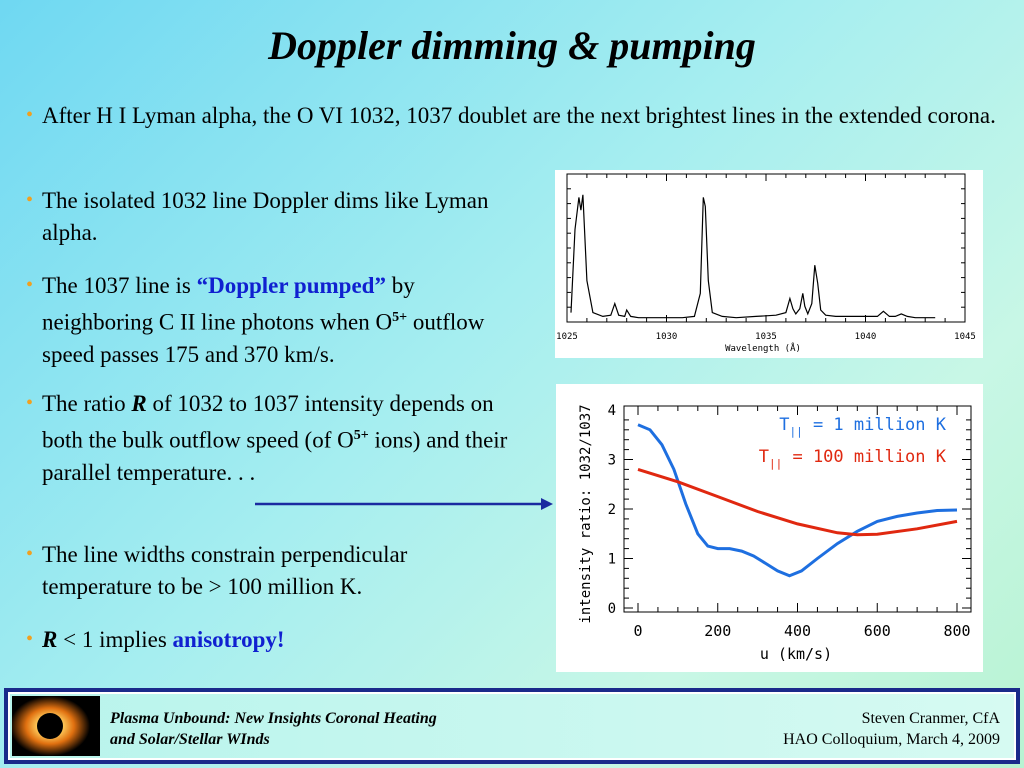 This screenshot has height=768, width=1024. What do you see at coordinates (877, 631) in the screenshot?
I see `ratio-x-tick-label: 600` at bounding box center [877, 631].